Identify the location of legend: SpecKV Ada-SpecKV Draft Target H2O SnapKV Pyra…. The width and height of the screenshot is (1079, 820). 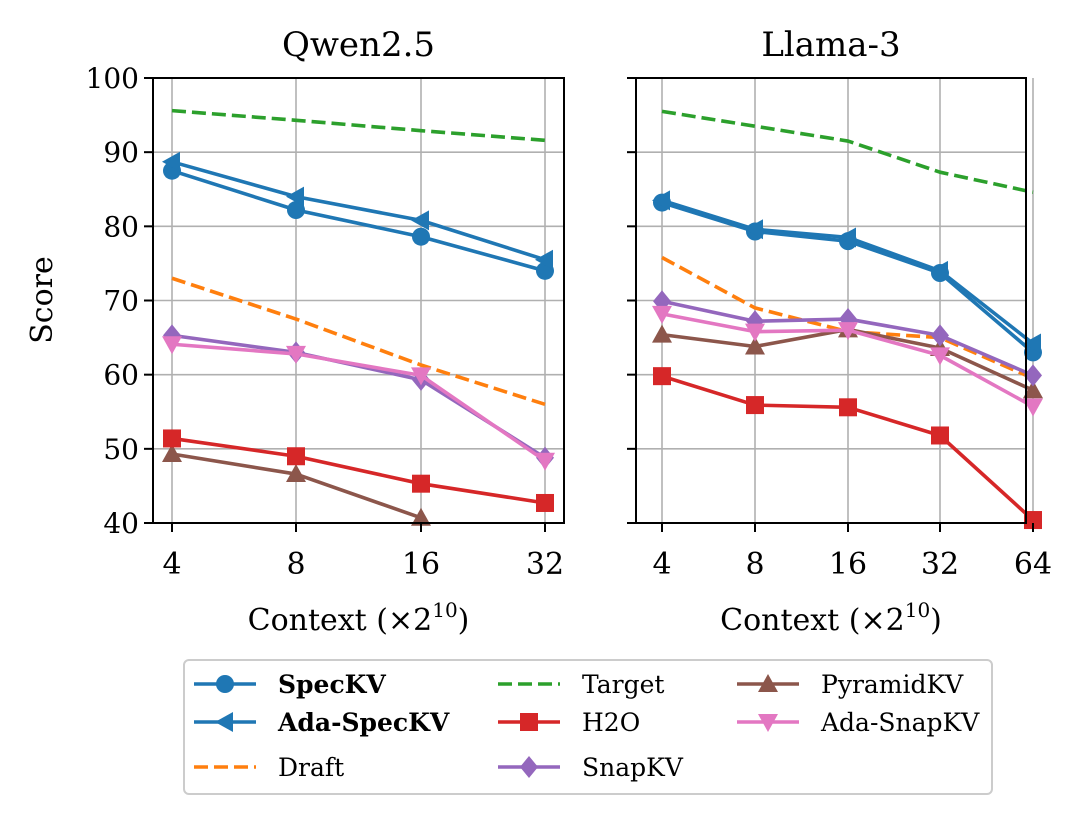
(588, 727).